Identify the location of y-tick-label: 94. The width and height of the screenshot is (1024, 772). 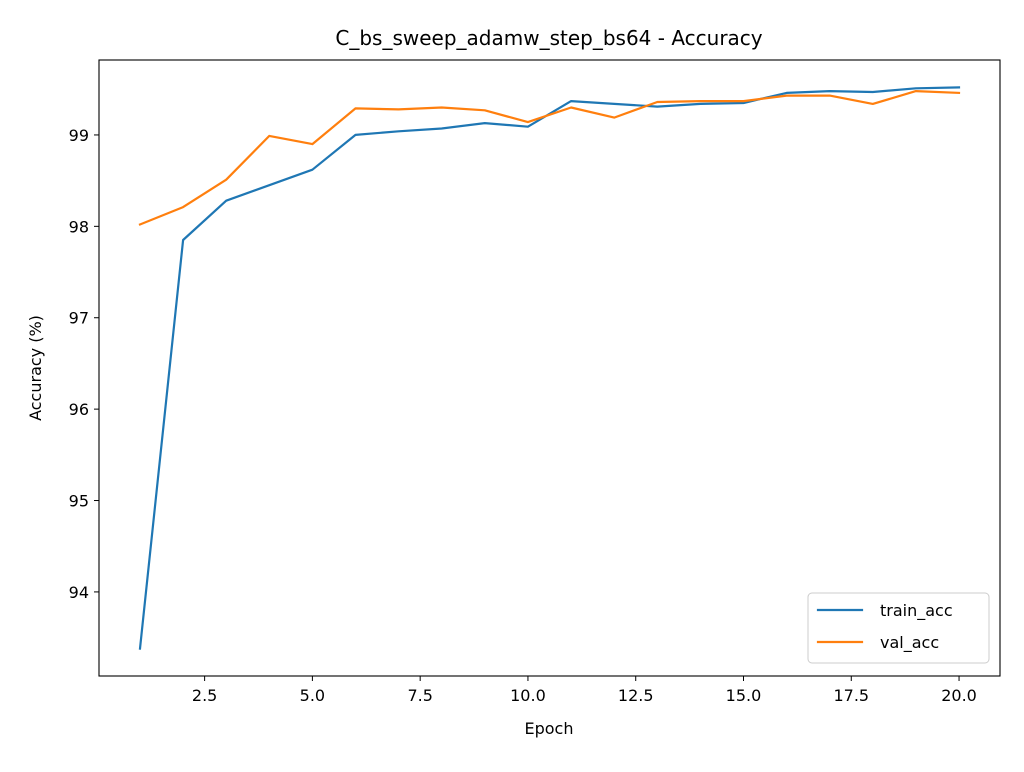
(79, 592).